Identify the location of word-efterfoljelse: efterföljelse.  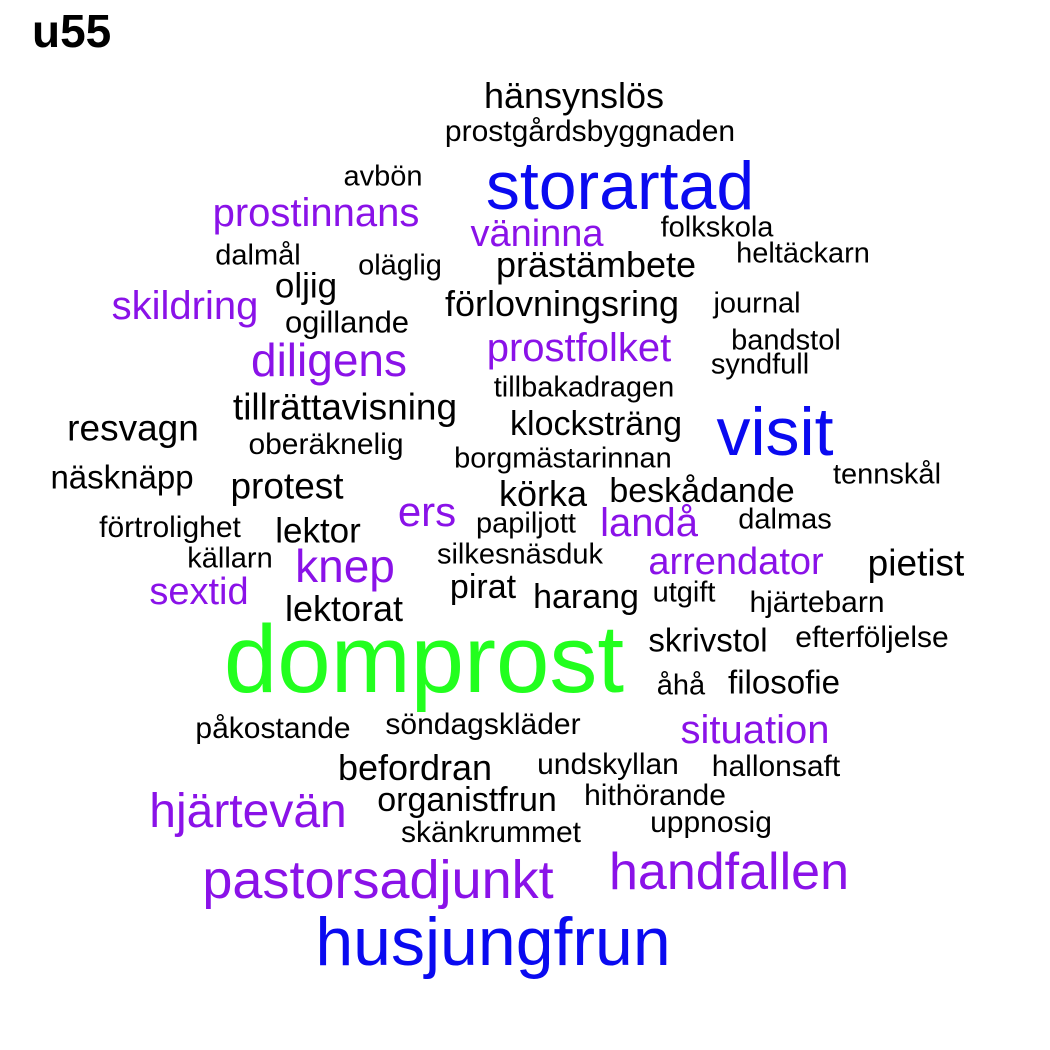
(872, 637).